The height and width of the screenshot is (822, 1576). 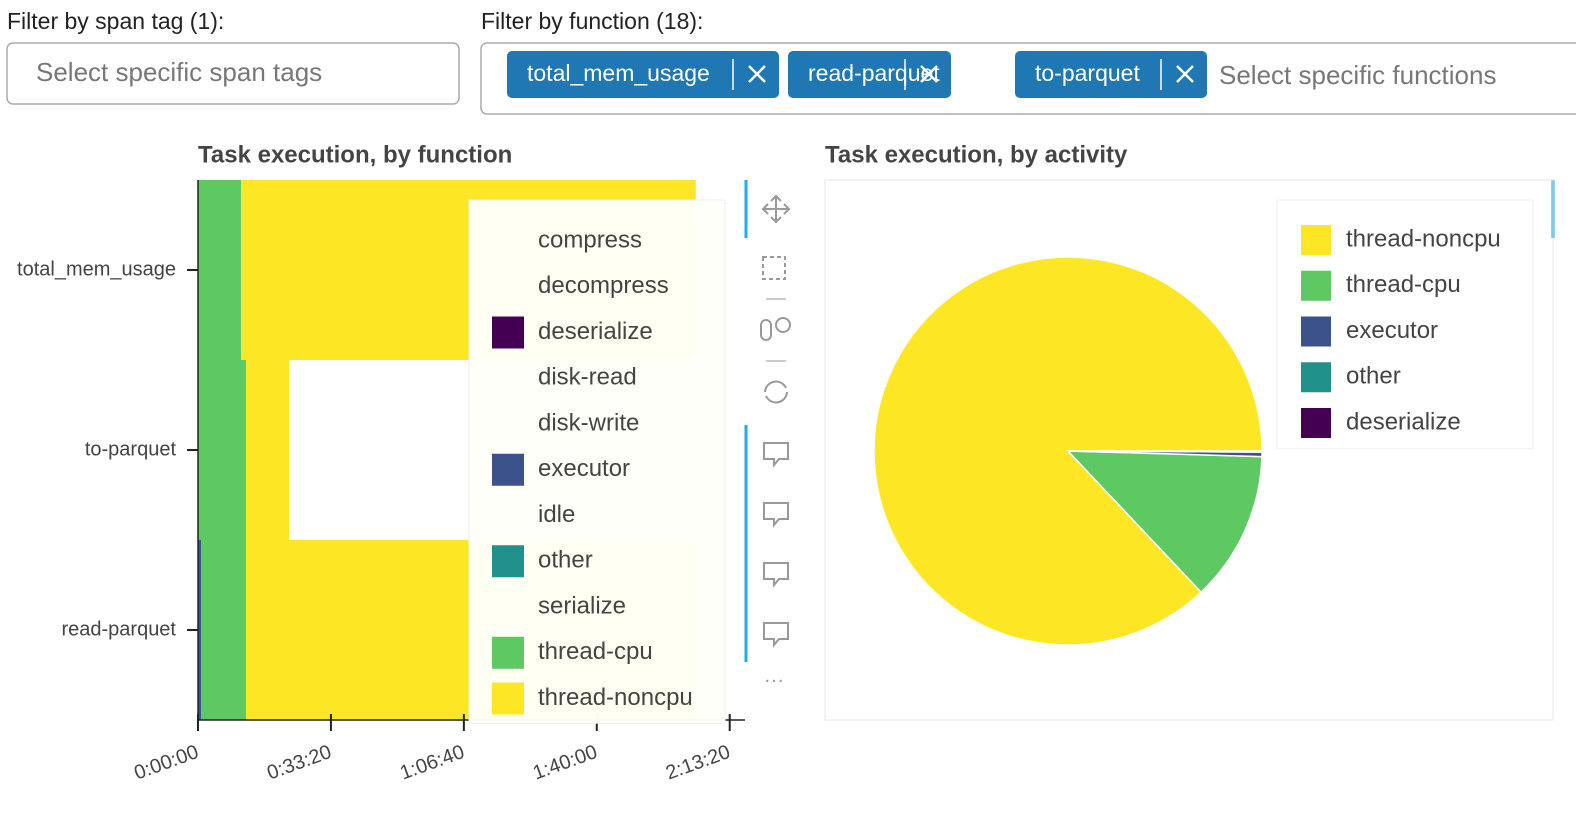 I want to click on placeholder: Select specific span tags, so click(x=179, y=72).